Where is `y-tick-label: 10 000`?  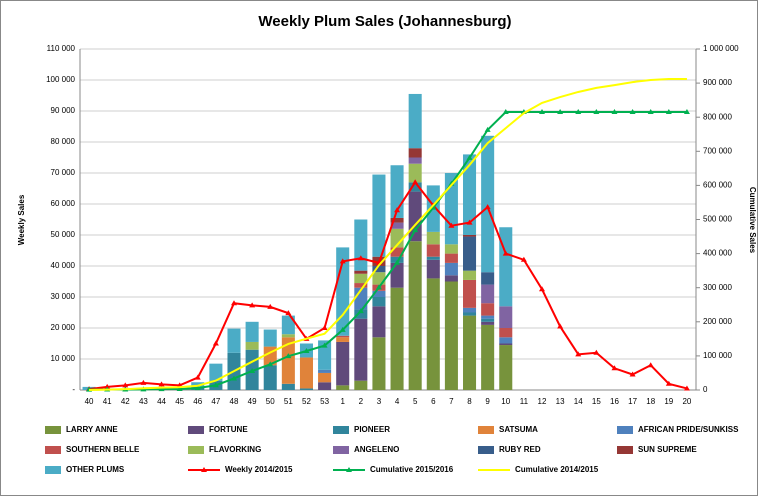 y-tick-label: 10 000 is located at coordinates (63, 358).